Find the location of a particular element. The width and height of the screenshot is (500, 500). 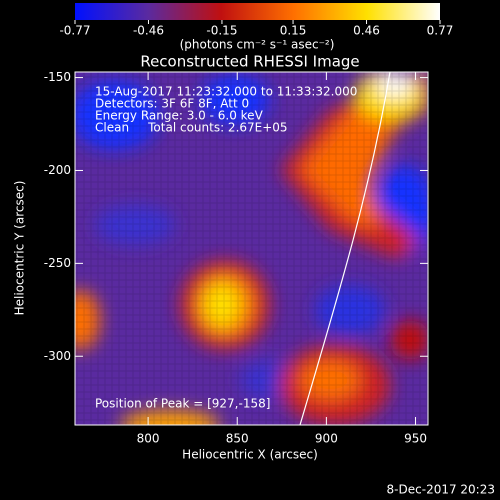

annotation: Clean Total counts: 2.67E+05 is located at coordinates (191, 128).